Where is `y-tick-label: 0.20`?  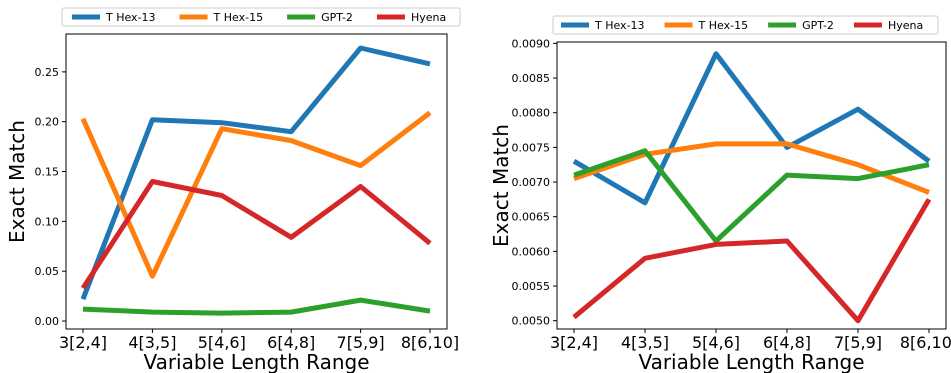
y-tick-label: 0.20 is located at coordinates (47, 122).